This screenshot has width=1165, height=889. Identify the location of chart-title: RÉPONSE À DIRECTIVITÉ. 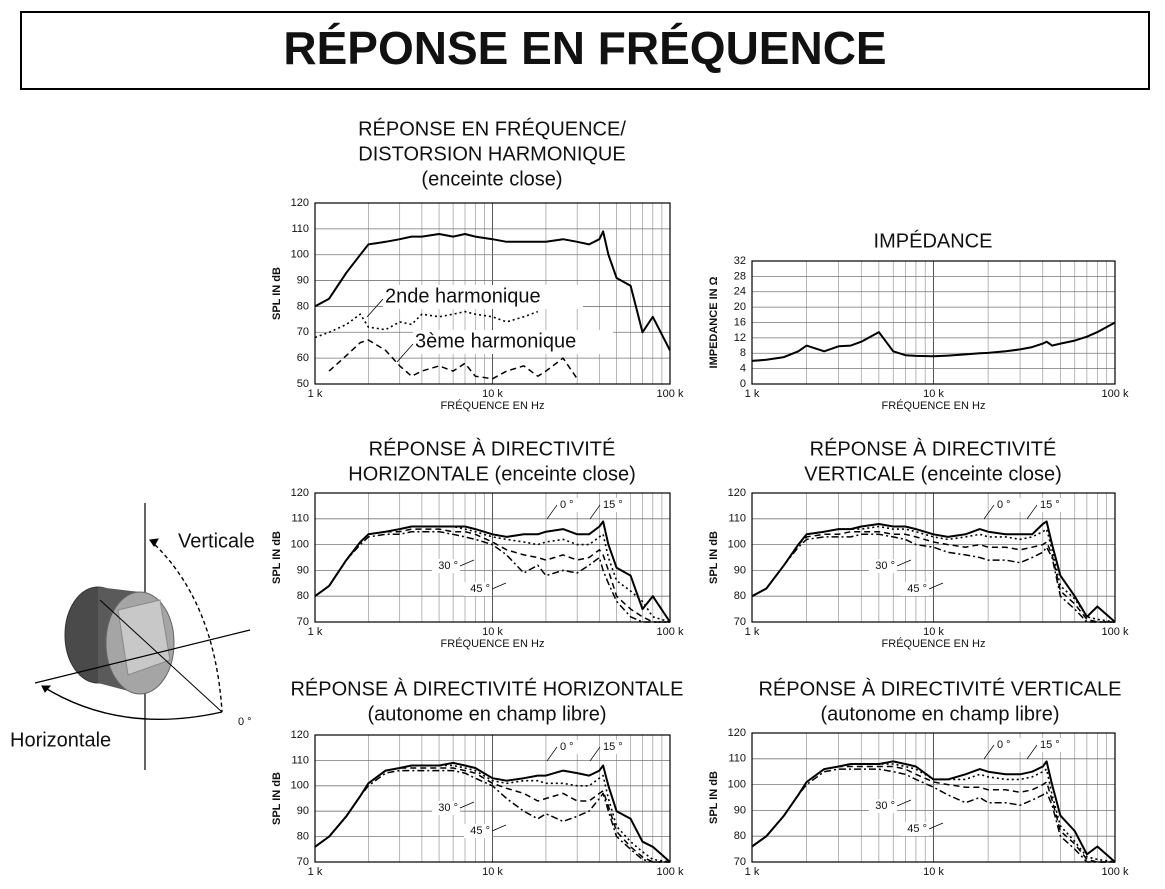
(933, 448).